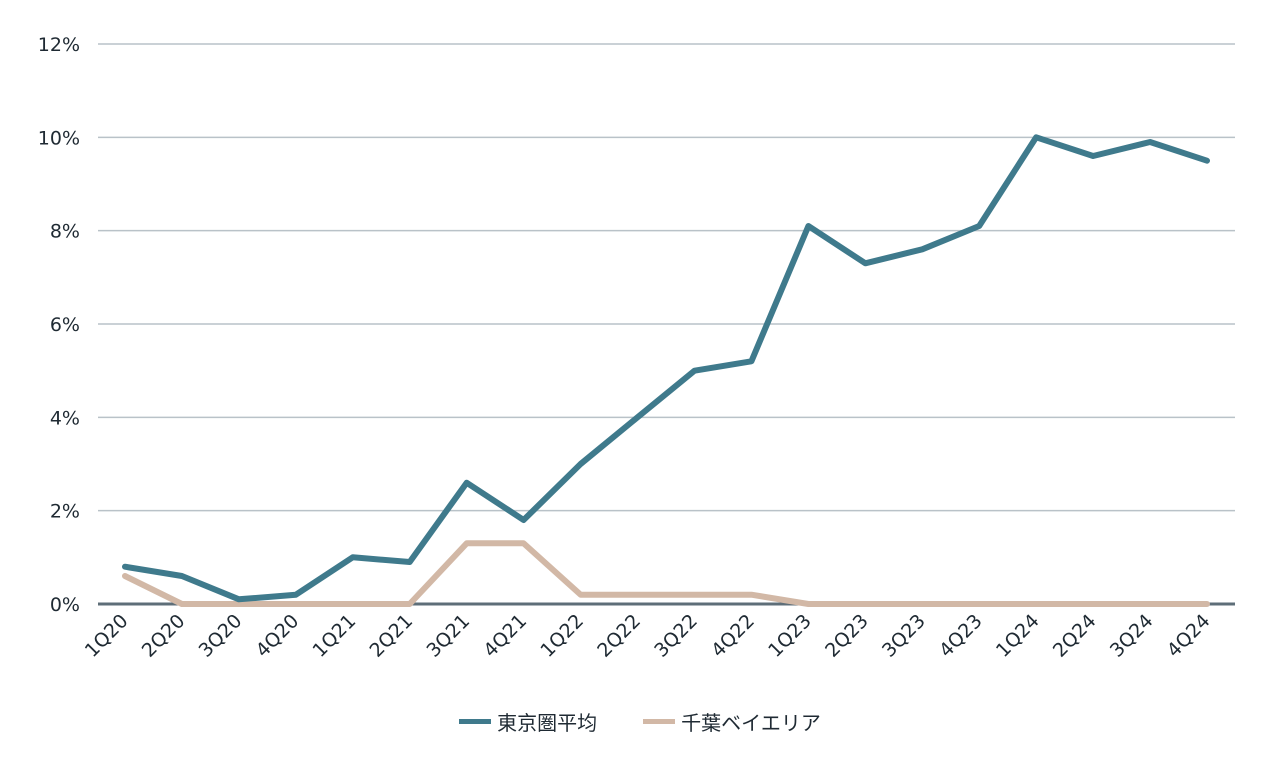  What do you see at coordinates (1132, 636) in the screenshot?
I see `x-tick-label: 3Q24` at bounding box center [1132, 636].